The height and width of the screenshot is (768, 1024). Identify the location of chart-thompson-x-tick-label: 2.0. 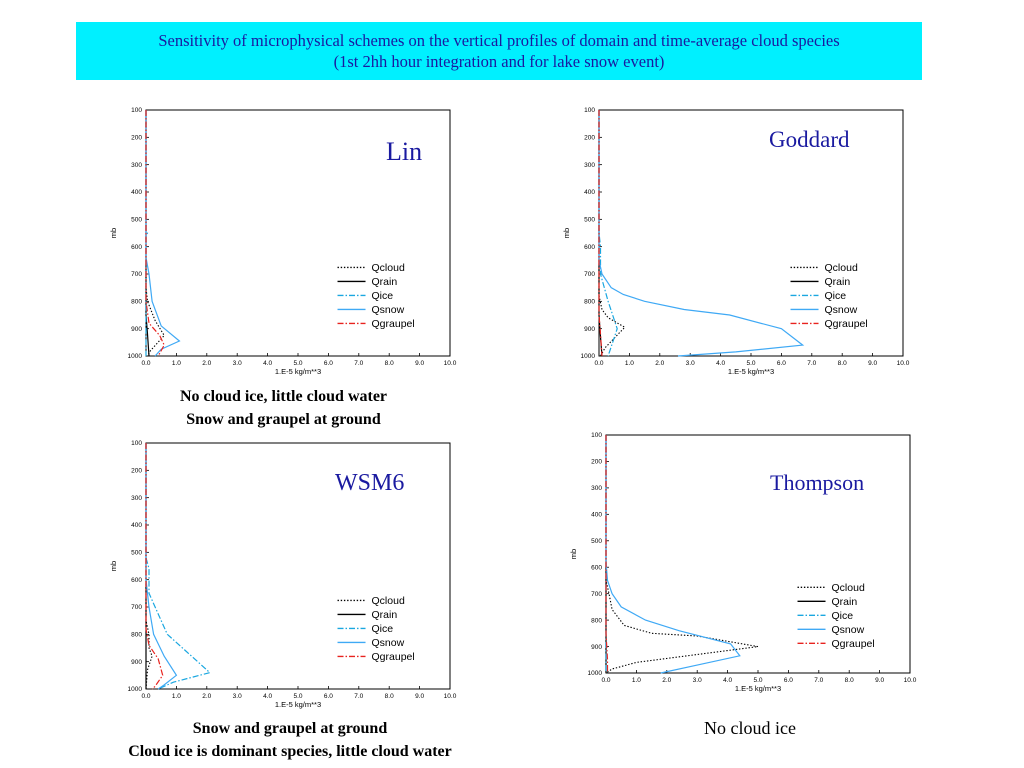
(666, 680).